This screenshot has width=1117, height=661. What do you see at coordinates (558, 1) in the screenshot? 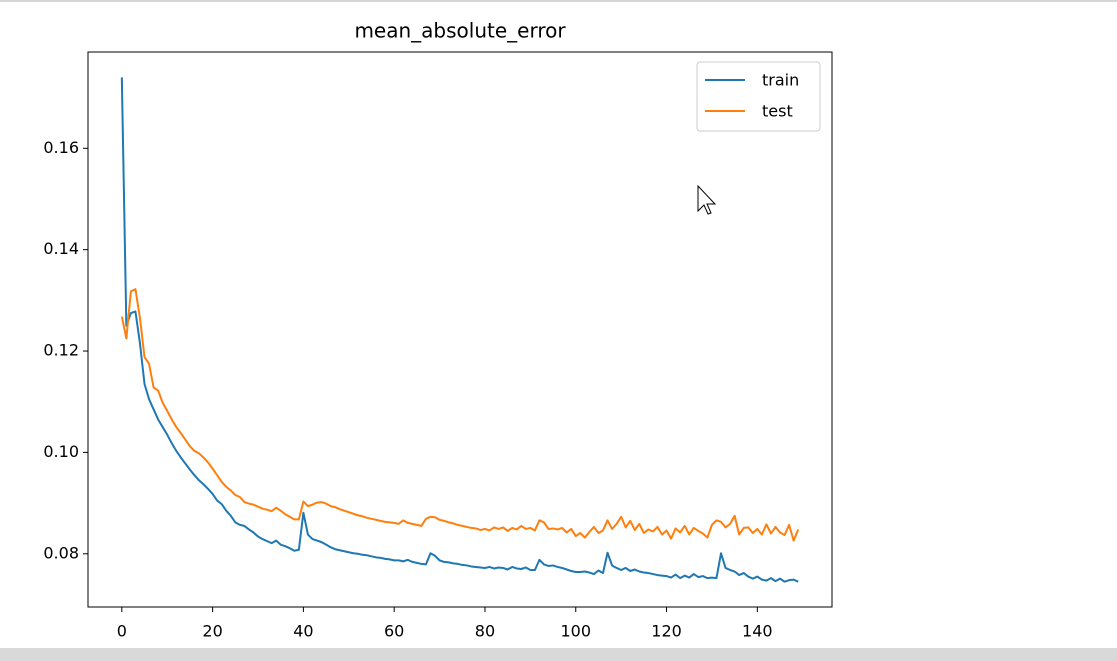
I see `top-border` at bounding box center [558, 1].